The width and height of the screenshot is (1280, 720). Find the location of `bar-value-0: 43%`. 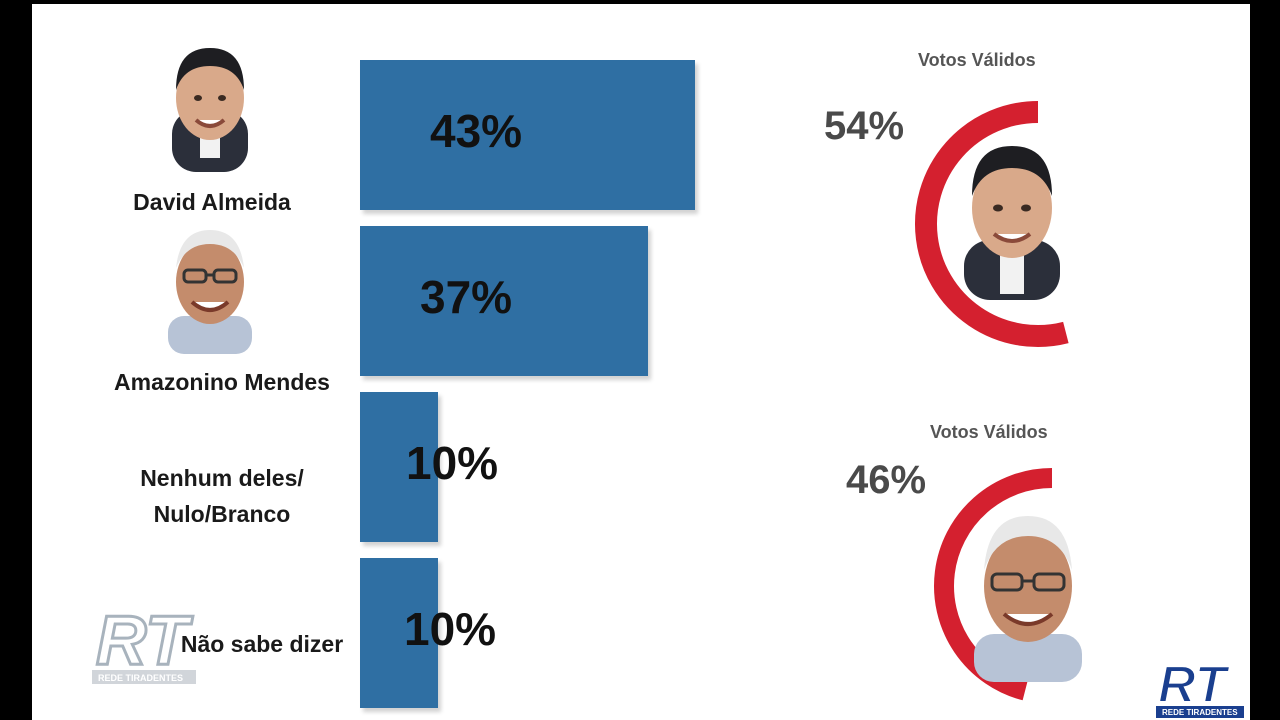

bar-value-0: 43% is located at coordinates (476, 131).